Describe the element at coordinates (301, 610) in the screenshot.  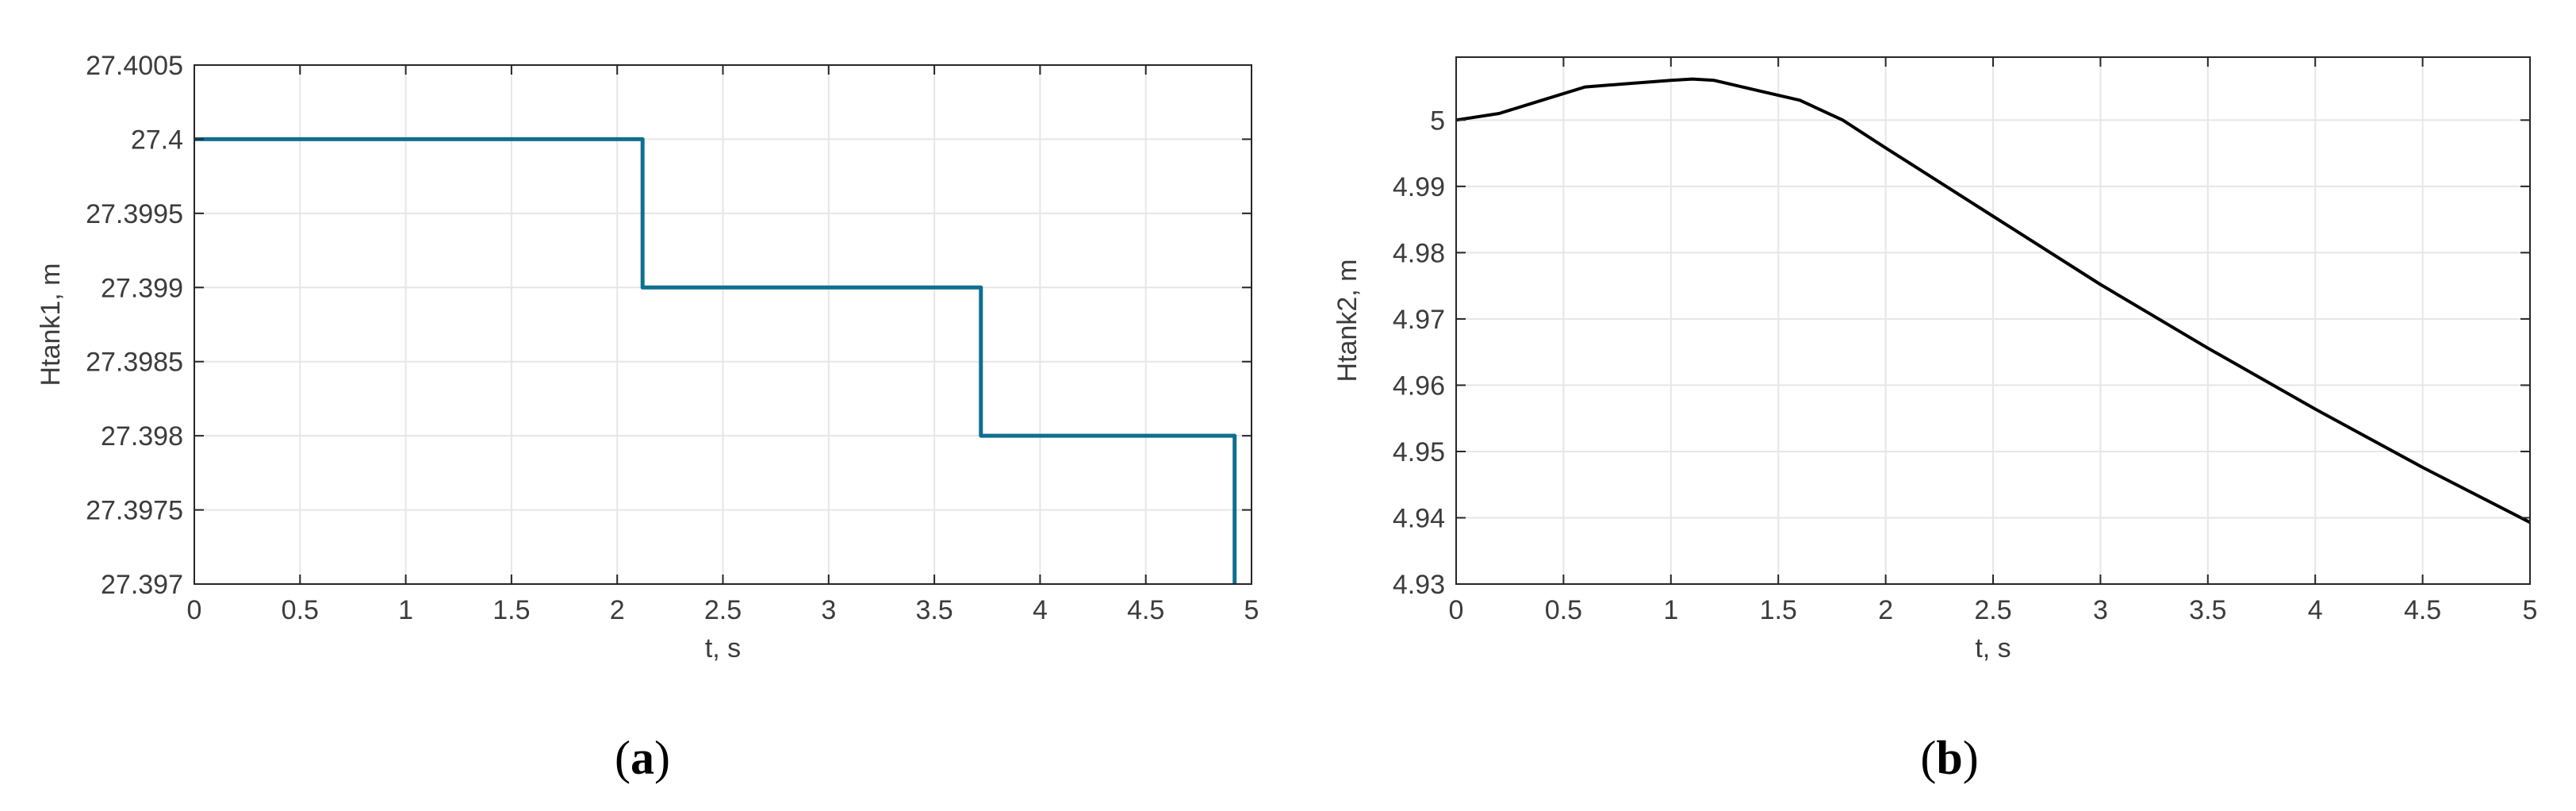
I see `panel-a-x-tick-label: 0.5` at that location.